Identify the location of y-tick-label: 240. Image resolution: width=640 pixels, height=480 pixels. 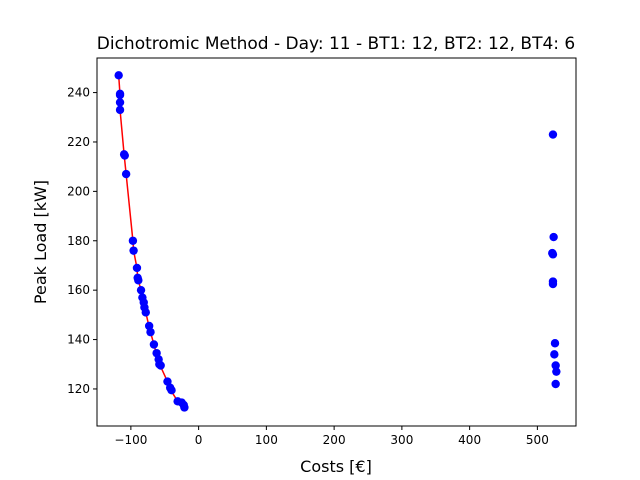
(78, 93).